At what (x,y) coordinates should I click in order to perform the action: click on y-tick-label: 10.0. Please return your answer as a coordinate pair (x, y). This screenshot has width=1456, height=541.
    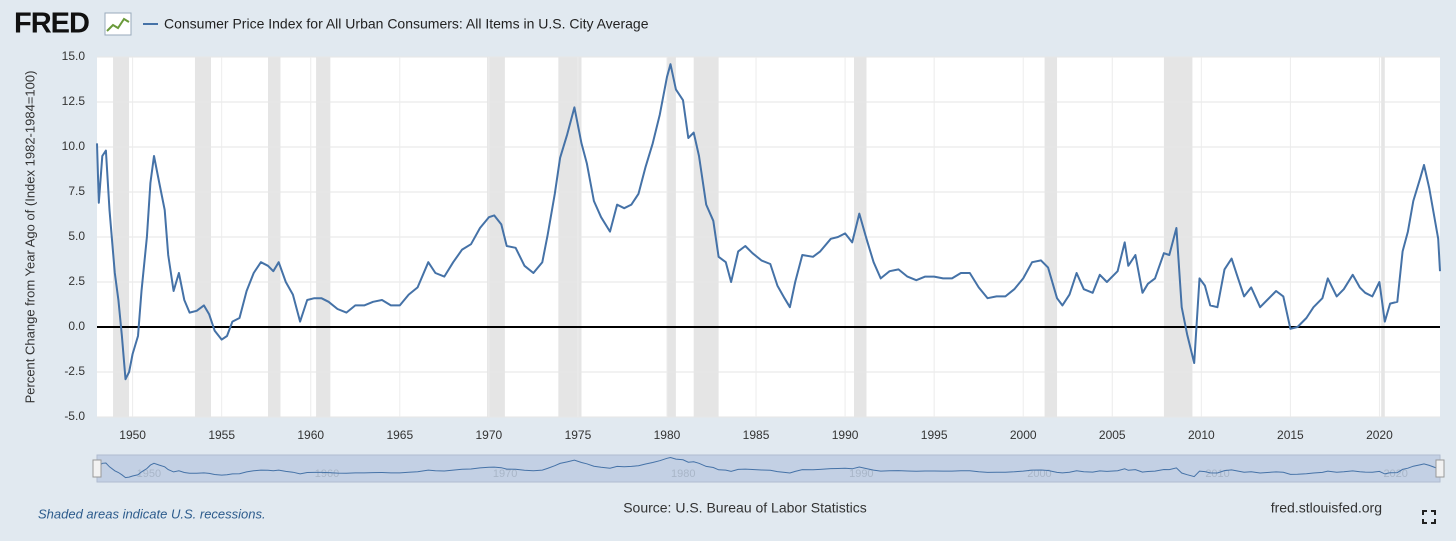
    Looking at the image, I should click on (74, 146).